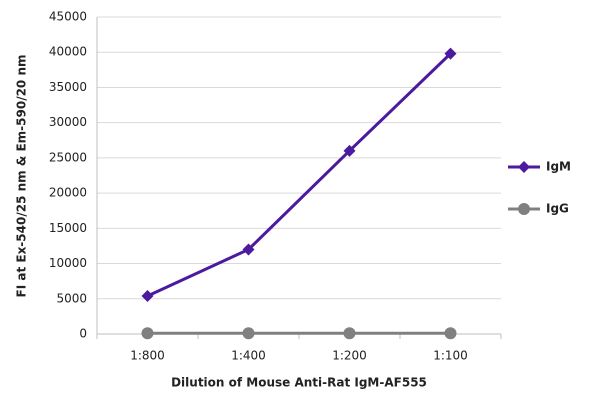  What do you see at coordinates (68, 157) in the screenshot?
I see `y-tick-label: 25000` at bounding box center [68, 157].